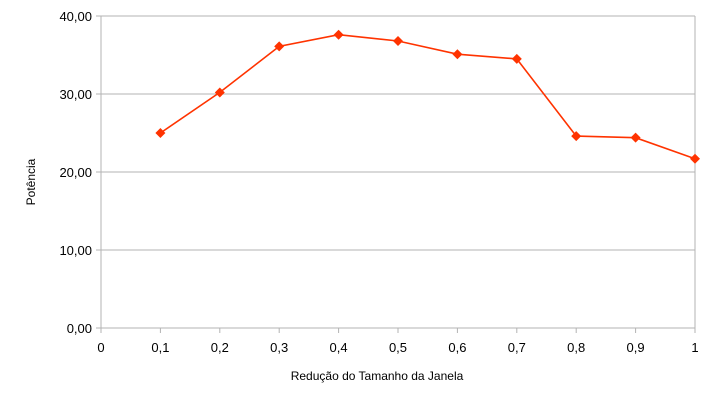  I want to click on y-tick-labels: 0,00 10,00 20,00 30,00 40,00, so click(75, 172).